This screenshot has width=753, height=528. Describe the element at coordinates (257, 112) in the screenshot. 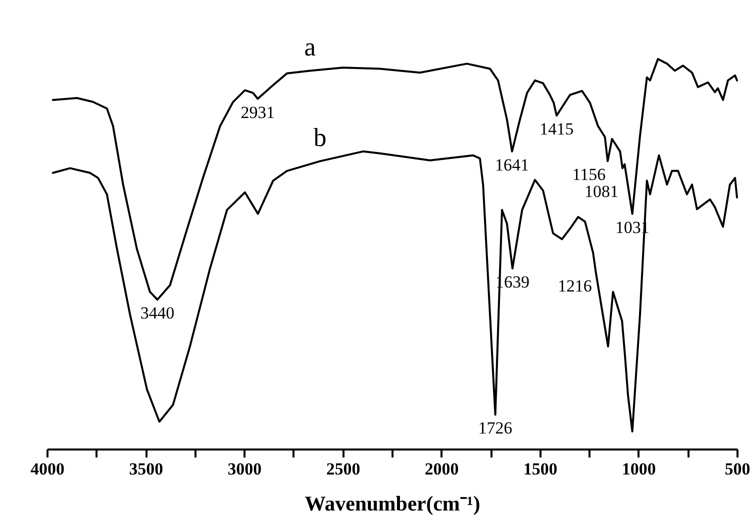

I see `annotation: 2931` at that location.